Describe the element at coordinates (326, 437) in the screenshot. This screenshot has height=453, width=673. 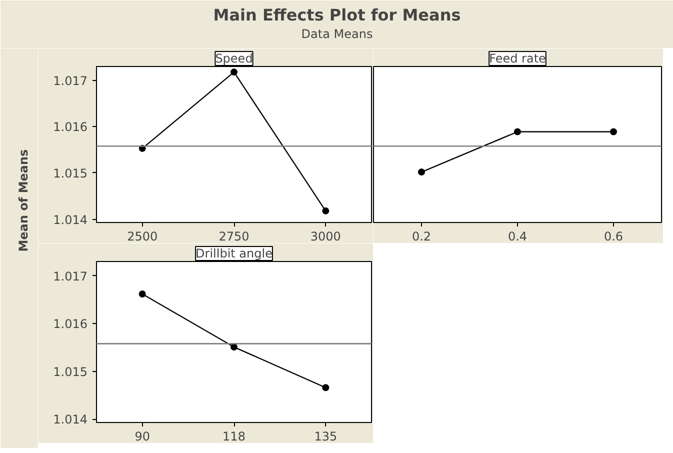
I see `x-tick-label: 135` at that location.